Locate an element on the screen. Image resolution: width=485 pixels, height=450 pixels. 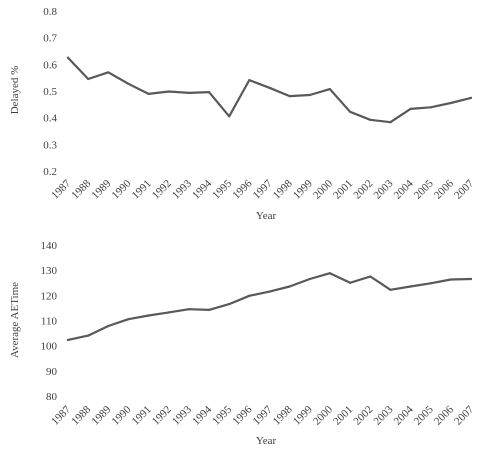
delayed-chart-series-line is located at coordinates (269, 90).